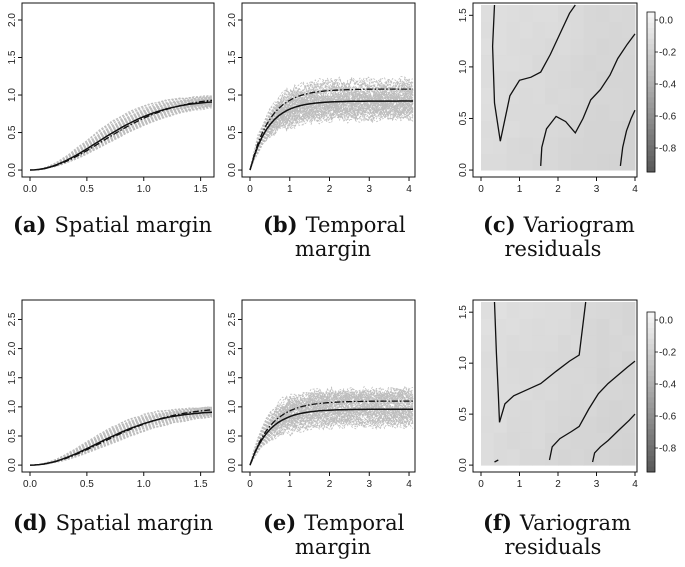 The image size is (685, 567). What do you see at coordinates (12, 319) in the screenshot?
I see `y-tick-label: 2.5` at bounding box center [12, 319].